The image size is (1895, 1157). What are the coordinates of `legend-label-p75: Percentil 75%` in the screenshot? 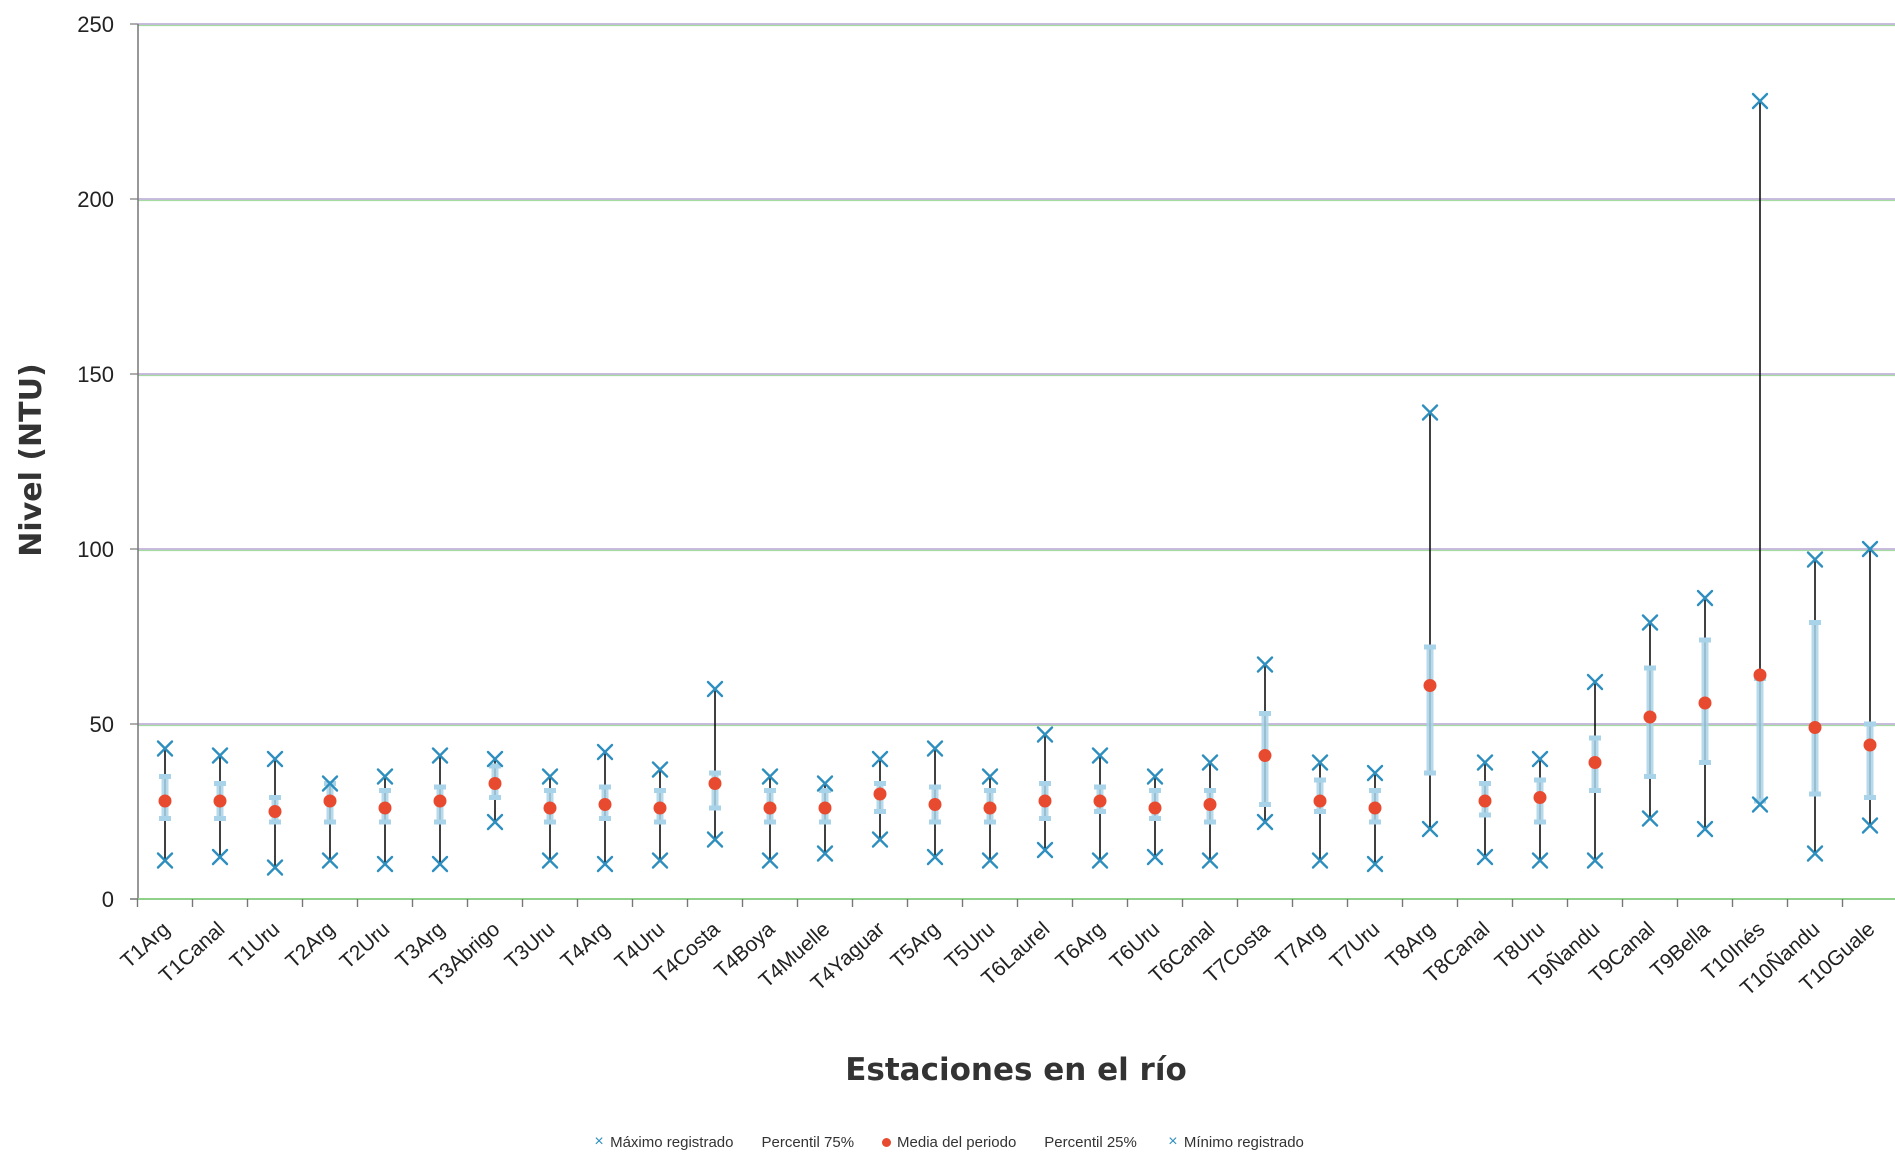 It's located at (808, 1142).